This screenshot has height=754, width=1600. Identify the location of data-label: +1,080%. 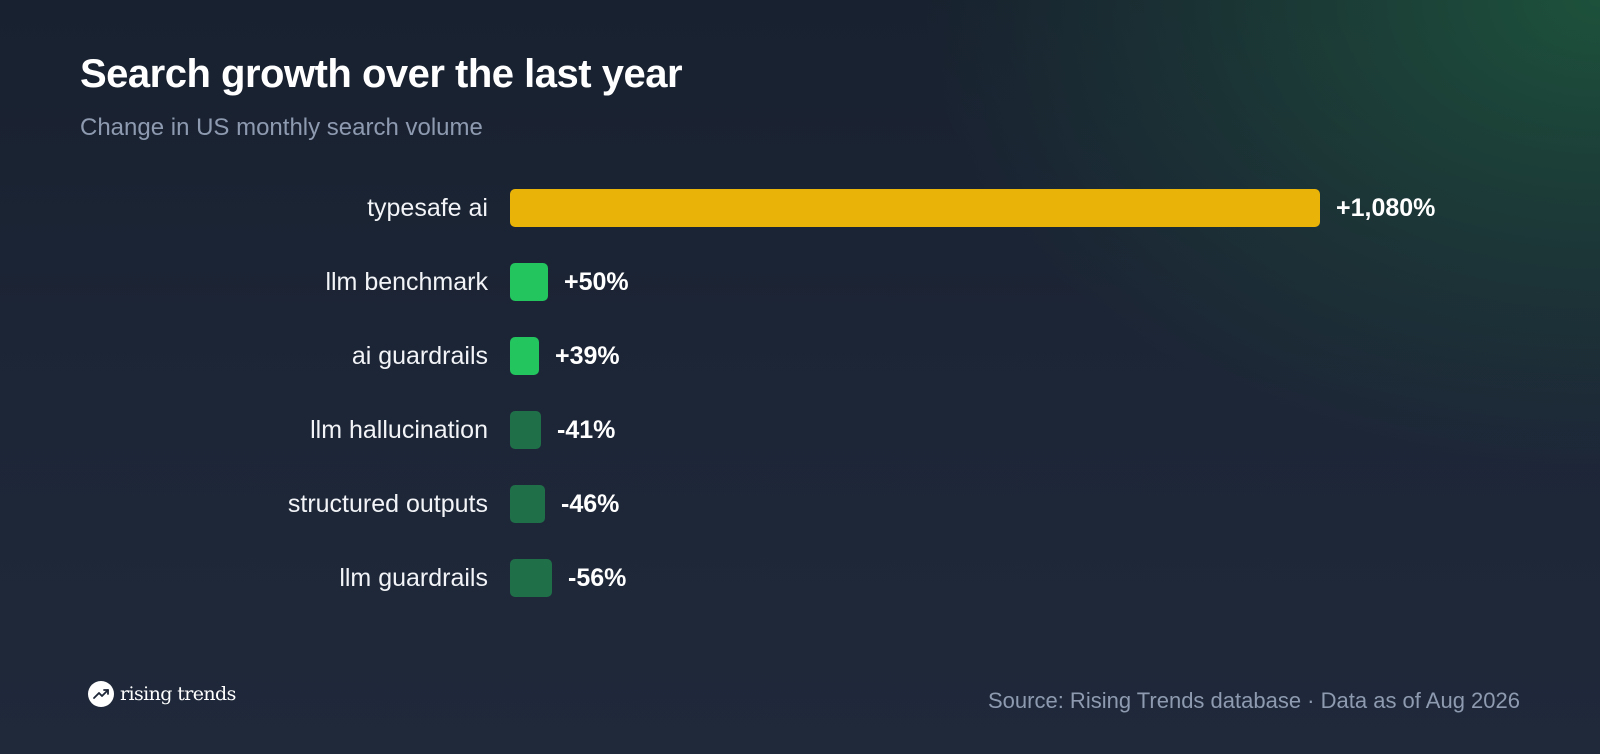
(1386, 208).